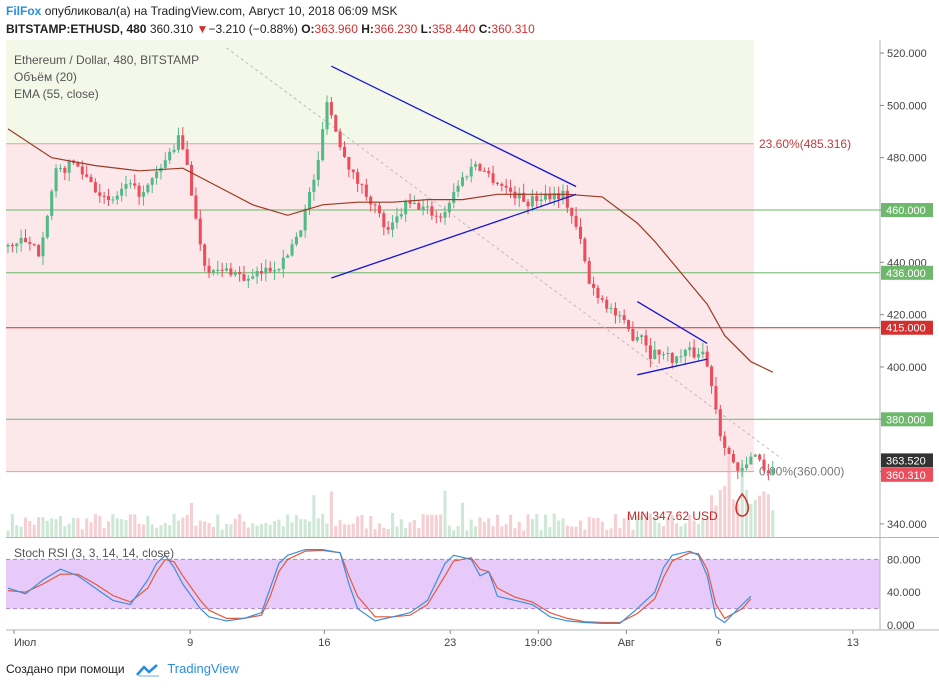 This screenshot has height=688, width=939. What do you see at coordinates (672, 516) in the screenshot?
I see `min-price-label: MIN 347.62 USD` at bounding box center [672, 516].